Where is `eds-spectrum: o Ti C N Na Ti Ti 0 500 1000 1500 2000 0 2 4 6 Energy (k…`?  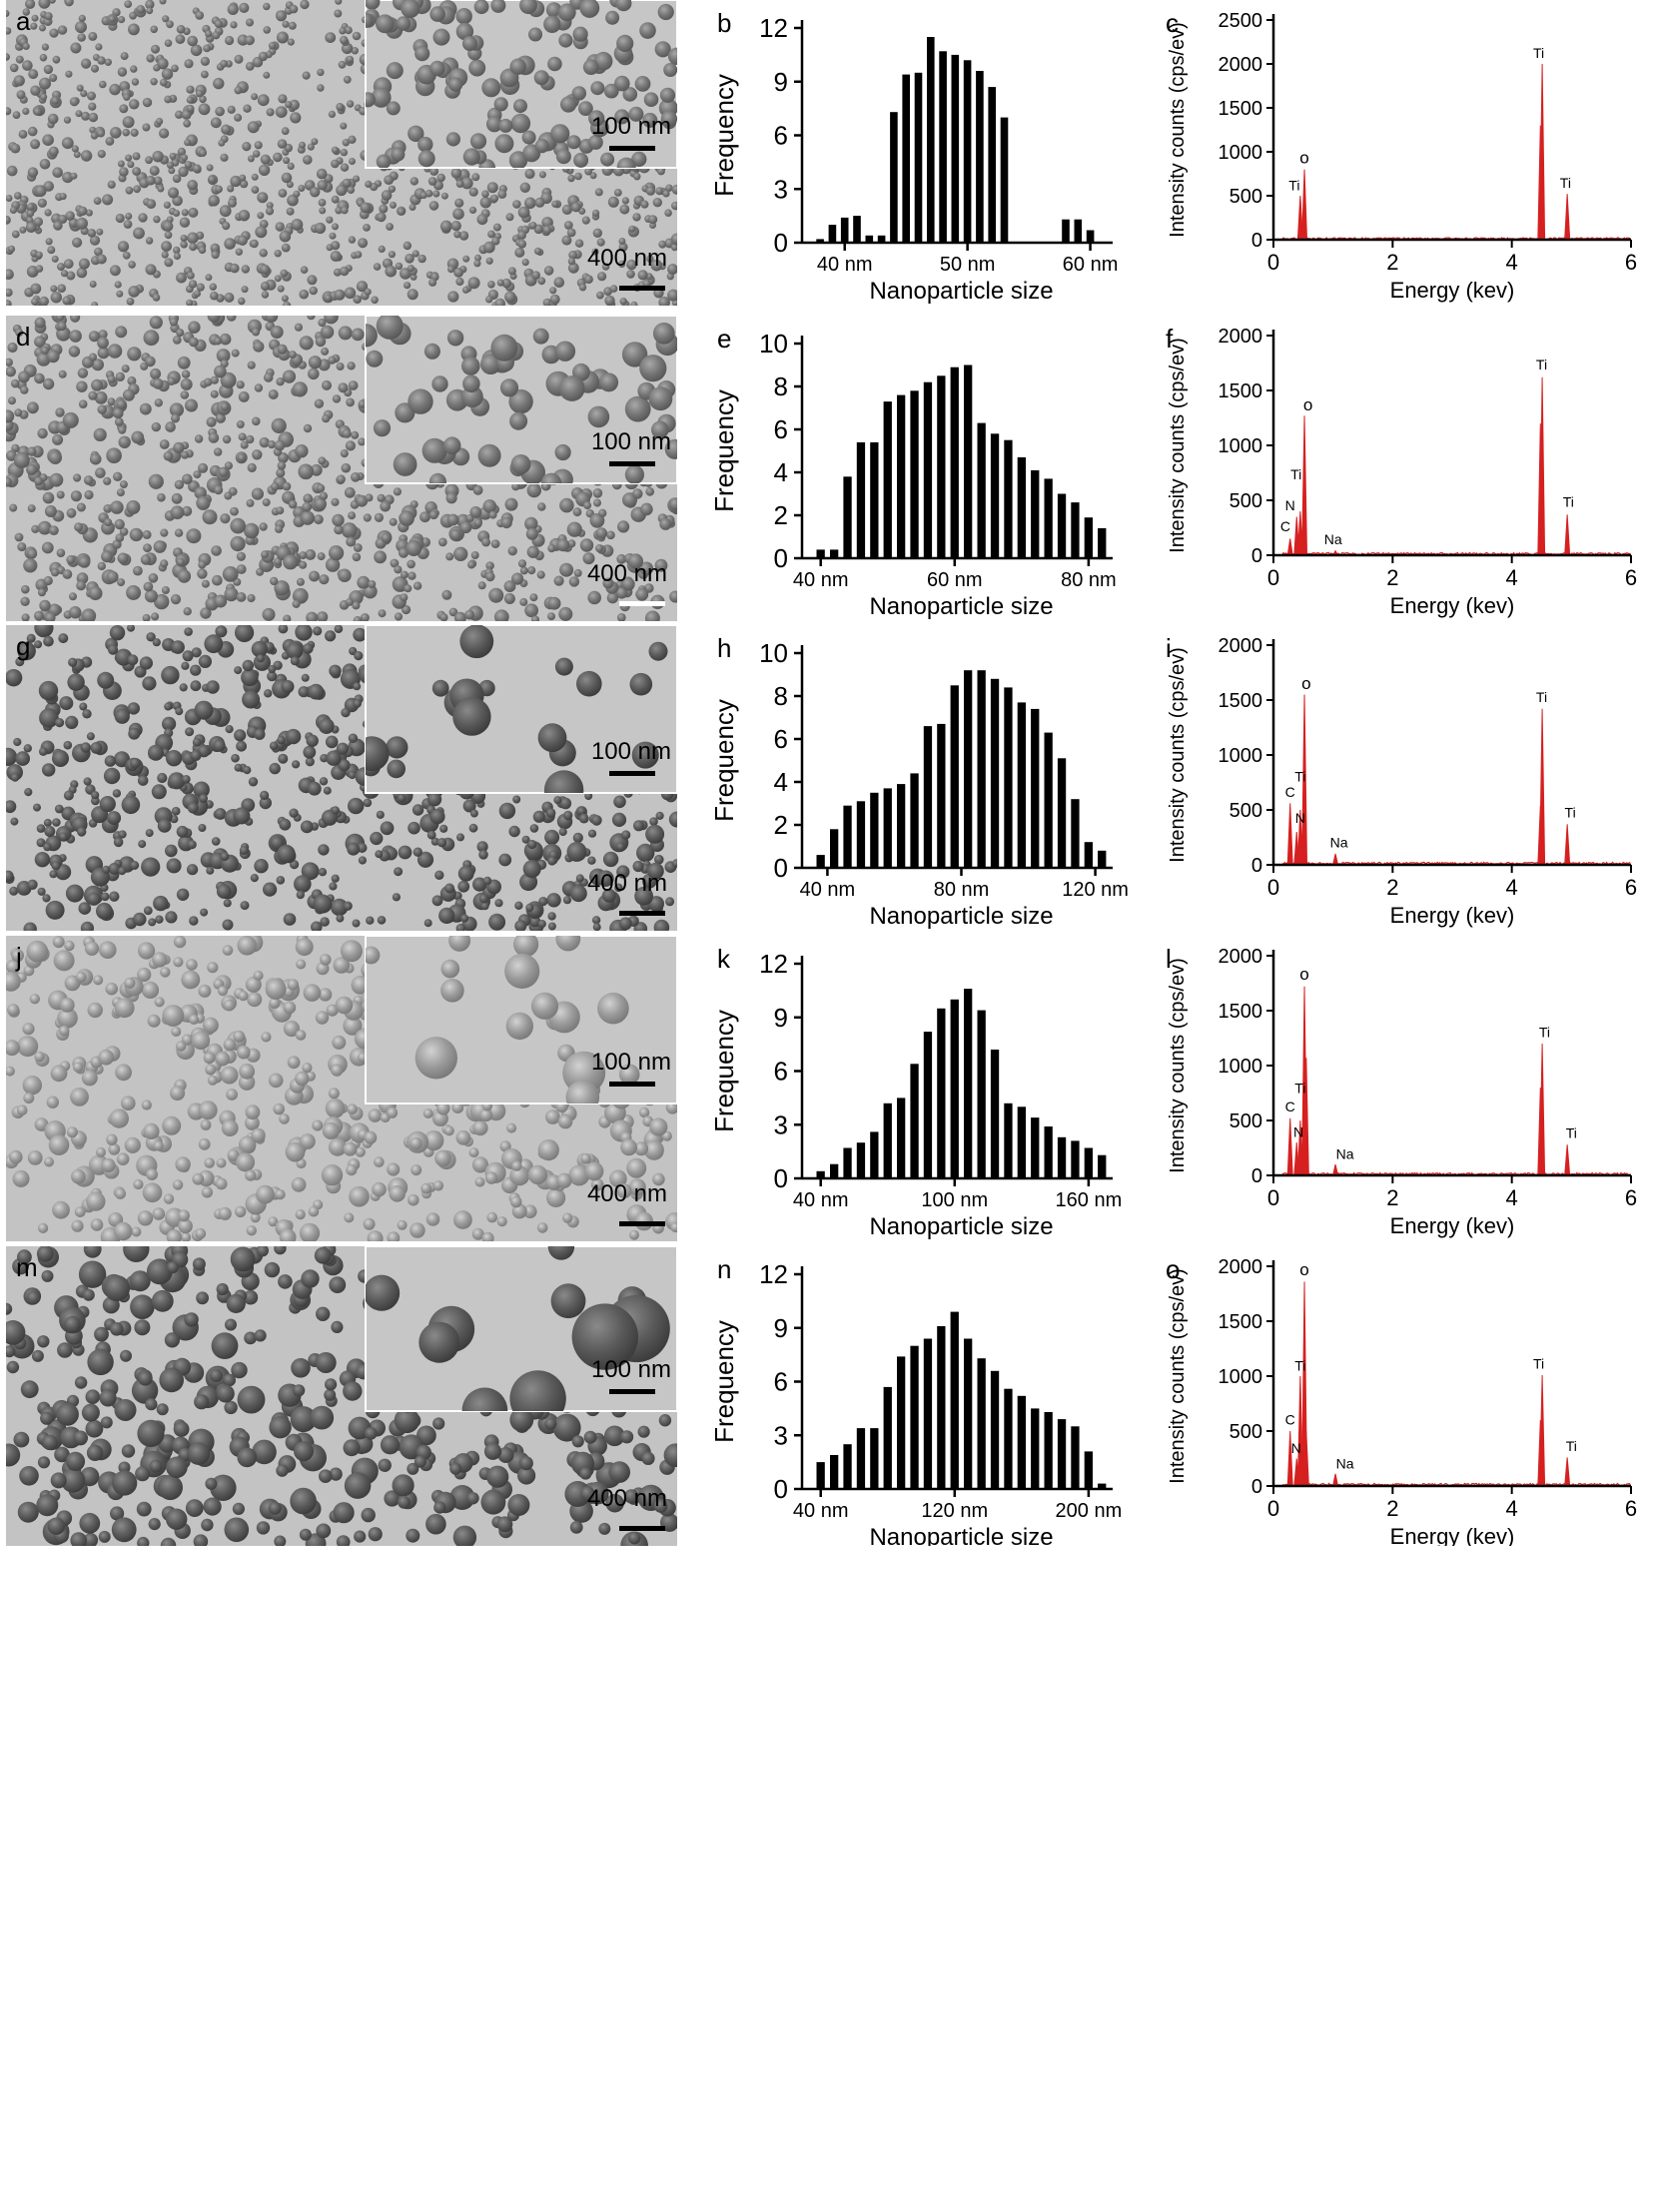 eds-spectrum: o Ti C N Na Ti Ti 0 500 1000 1500 2000 0 2 4 6 Energy (k… is located at coordinates (1396, 778).